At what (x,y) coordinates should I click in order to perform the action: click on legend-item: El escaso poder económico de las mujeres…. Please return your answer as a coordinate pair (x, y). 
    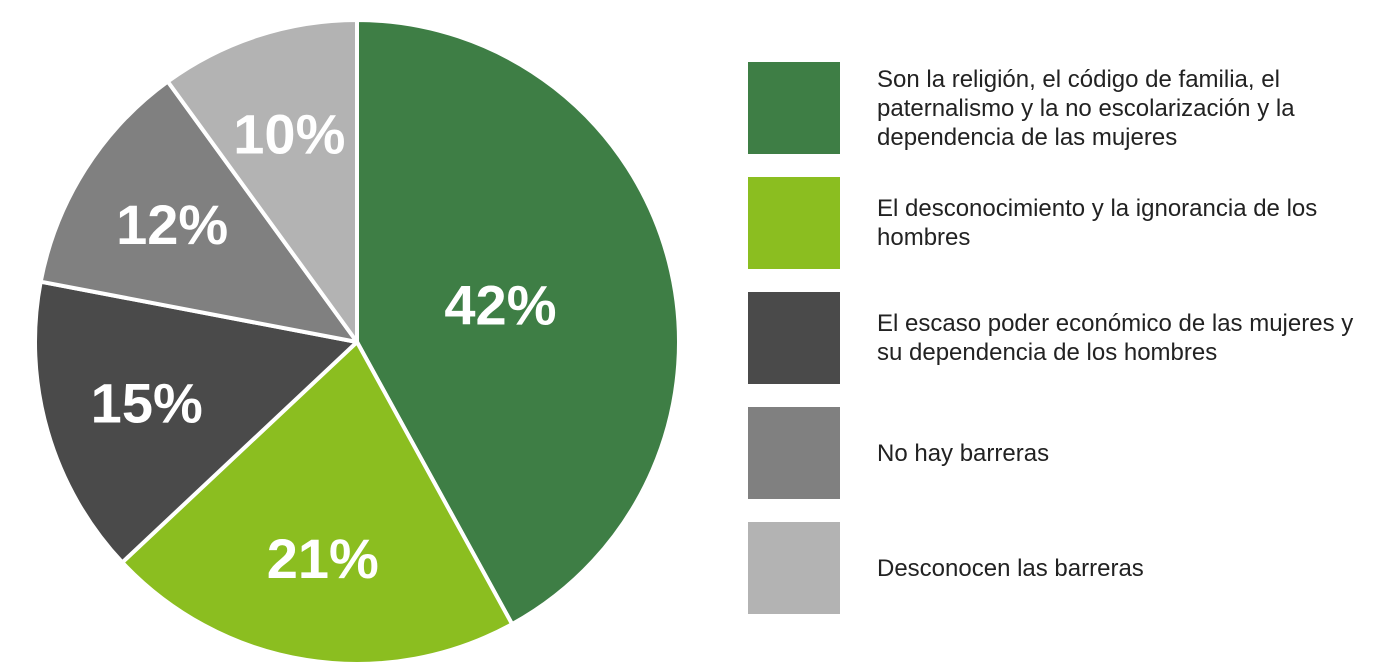
    Looking at the image, I should click on (1057, 338).